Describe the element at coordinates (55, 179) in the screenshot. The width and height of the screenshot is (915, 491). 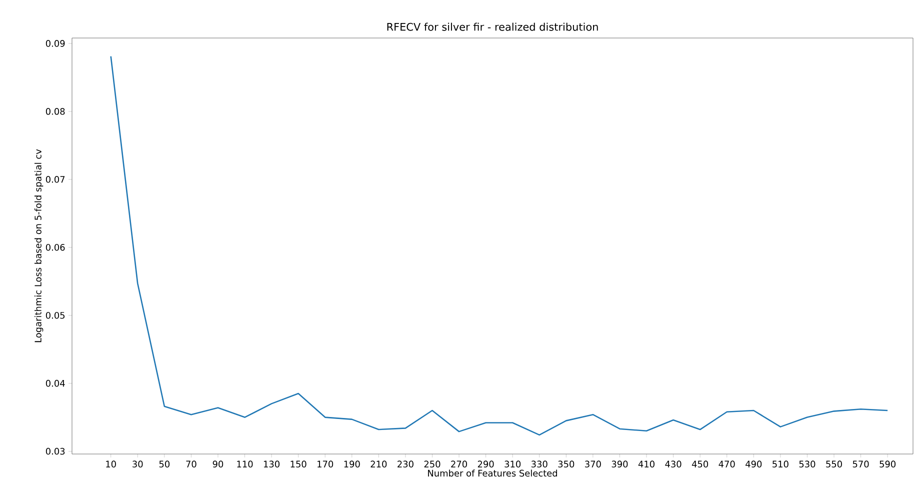
I see `y-tick-label: 0.07` at that location.